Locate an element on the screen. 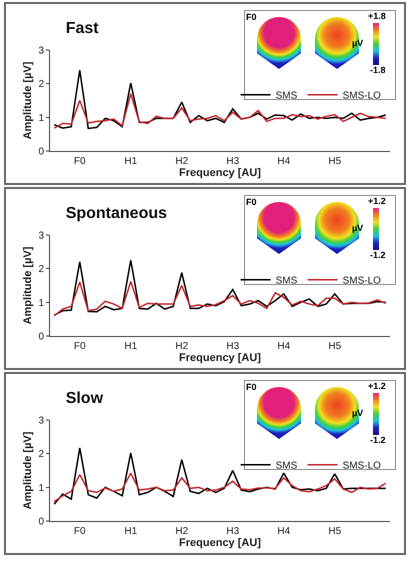 The image size is (412, 563). chart-title: Spontaneous is located at coordinates (117, 213).